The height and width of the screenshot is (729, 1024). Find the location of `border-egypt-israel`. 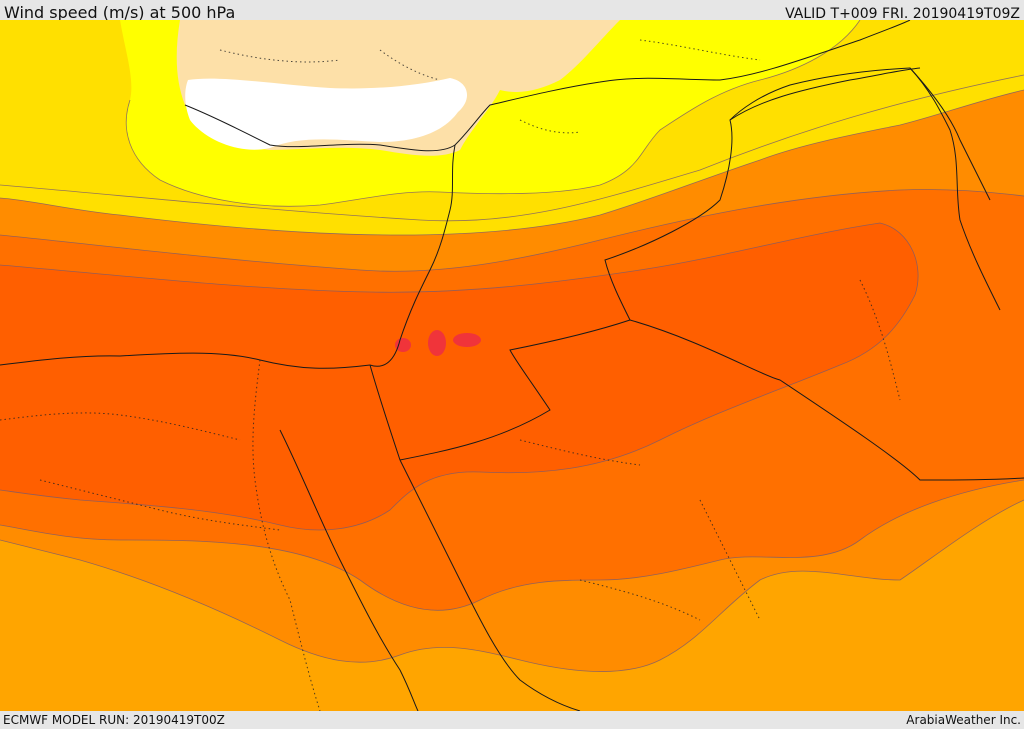

border-egypt-israel is located at coordinates (385, 412).